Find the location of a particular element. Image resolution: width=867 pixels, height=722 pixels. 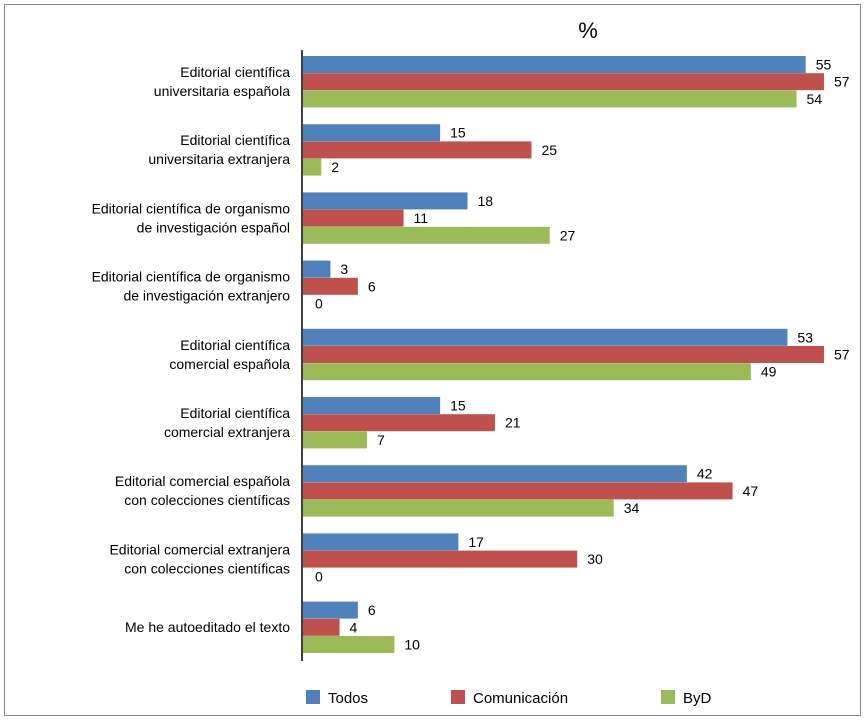

legend-label: ByD is located at coordinates (697, 698).